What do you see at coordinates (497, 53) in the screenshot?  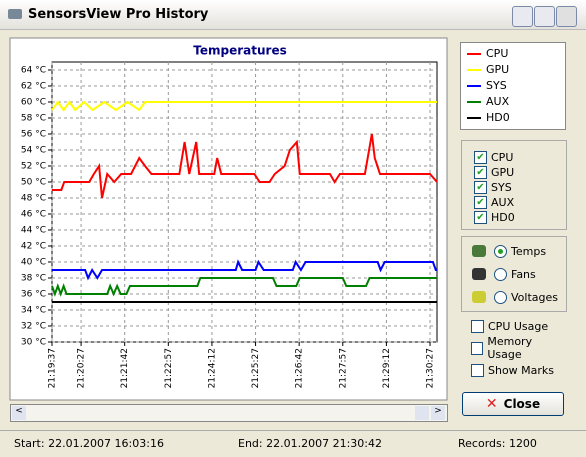 I see `legend-label: CPU` at bounding box center [497, 53].